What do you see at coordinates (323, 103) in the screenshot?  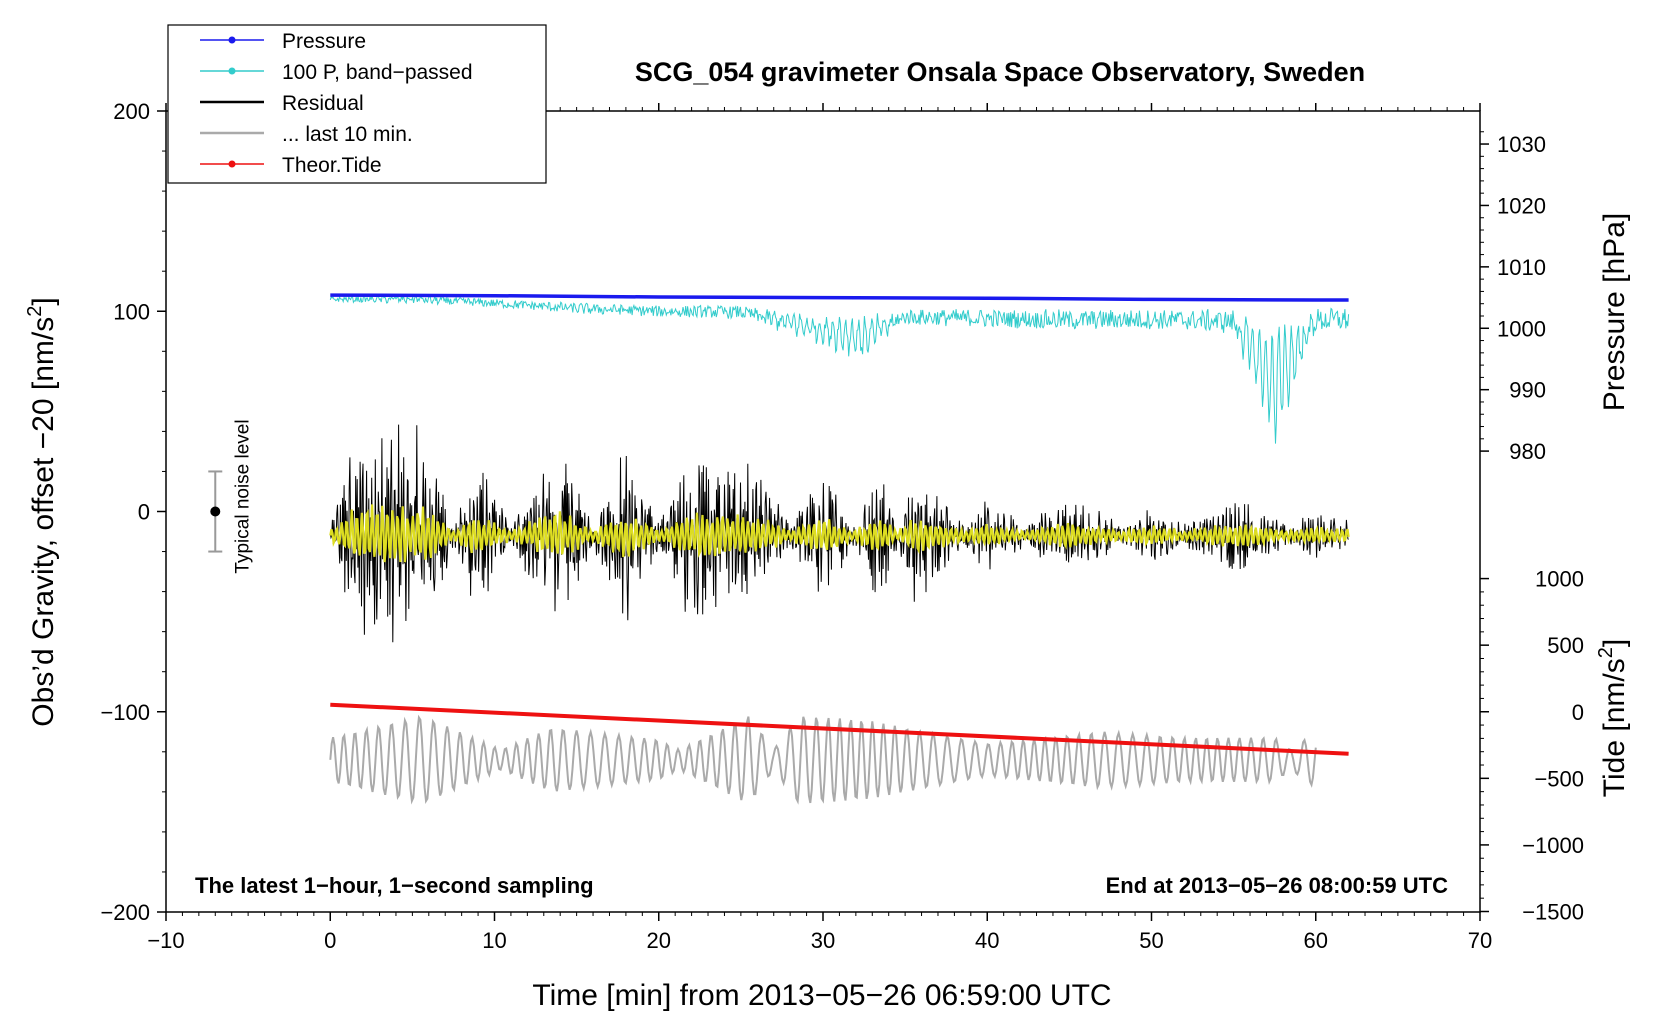 I see `legend-label-residual: Residual` at bounding box center [323, 103].